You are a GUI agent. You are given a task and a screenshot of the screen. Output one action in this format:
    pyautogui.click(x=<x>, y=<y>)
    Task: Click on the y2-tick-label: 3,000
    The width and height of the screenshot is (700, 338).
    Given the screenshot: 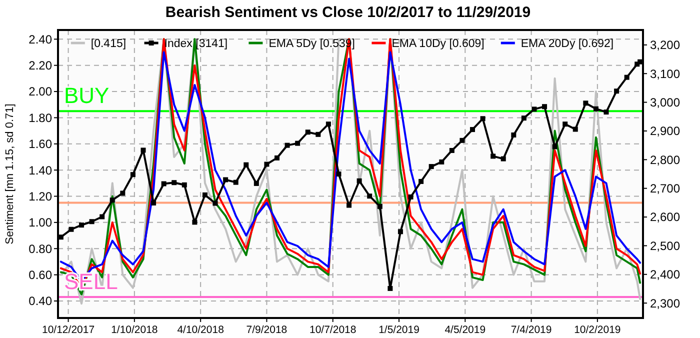 What is the action you would take?
    pyautogui.click(x=665, y=102)
    